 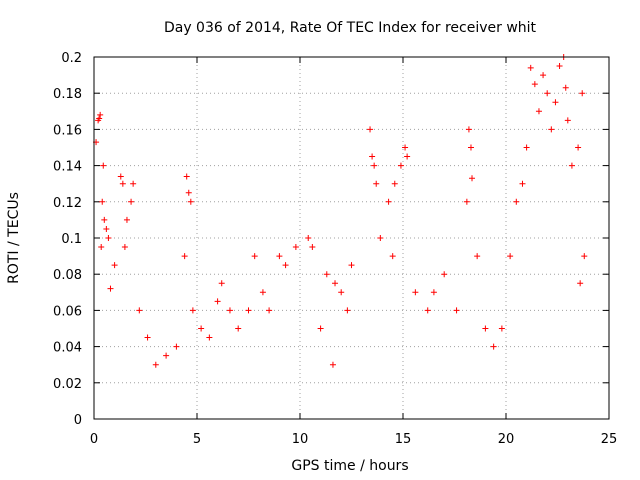 What do you see at coordinates (67, 348) in the screenshot?
I see `y-tick-label: 0.04` at bounding box center [67, 348].